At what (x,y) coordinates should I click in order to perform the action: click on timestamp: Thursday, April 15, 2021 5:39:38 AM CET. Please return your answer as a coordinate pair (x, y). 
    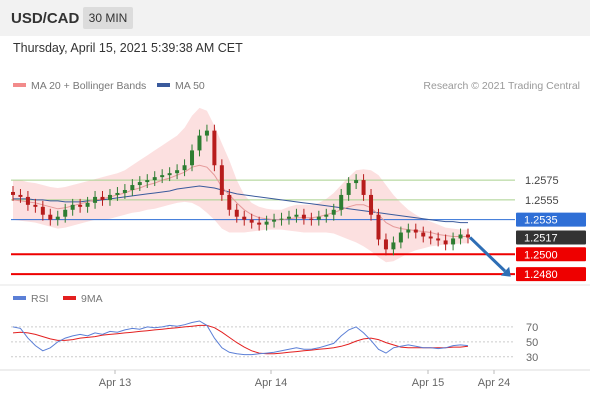
    Looking at the image, I should click on (128, 48).